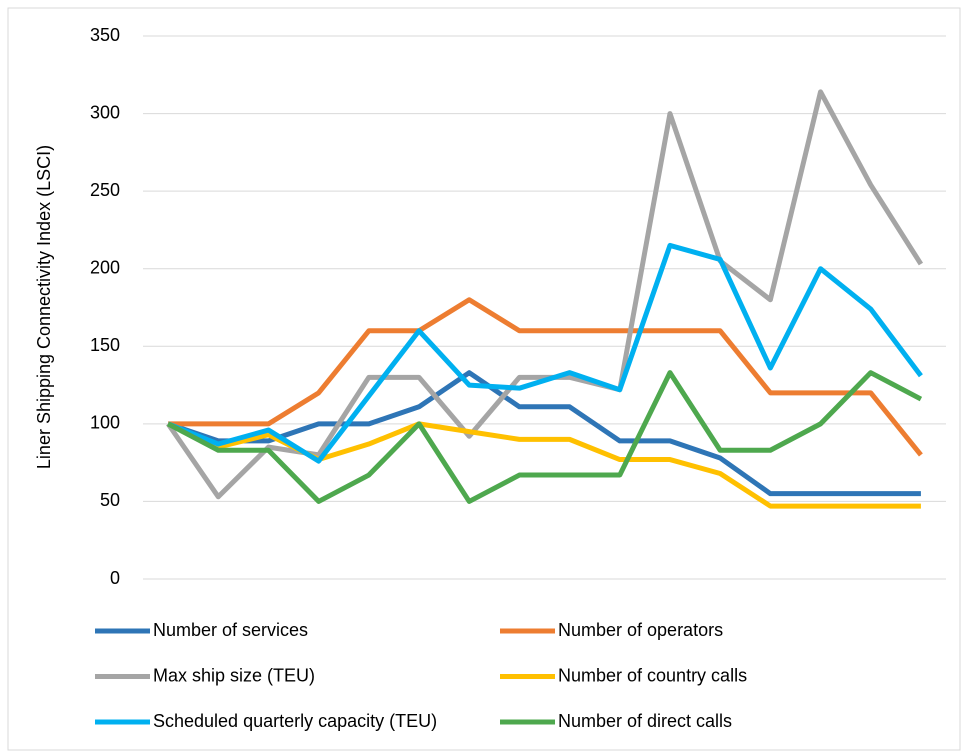  I want to click on y-tick-label: 150, so click(105, 345).